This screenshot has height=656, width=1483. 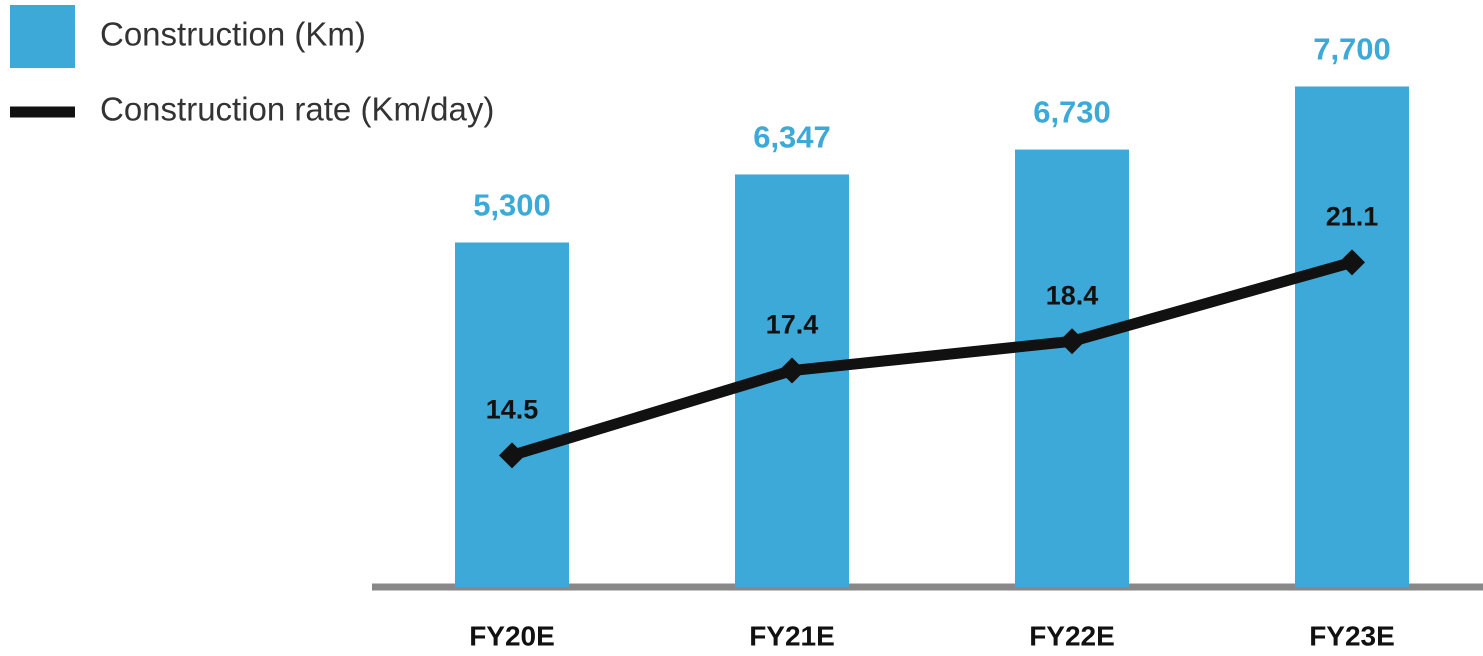 What do you see at coordinates (512, 410) in the screenshot?
I see `line-label: 14.5` at bounding box center [512, 410].